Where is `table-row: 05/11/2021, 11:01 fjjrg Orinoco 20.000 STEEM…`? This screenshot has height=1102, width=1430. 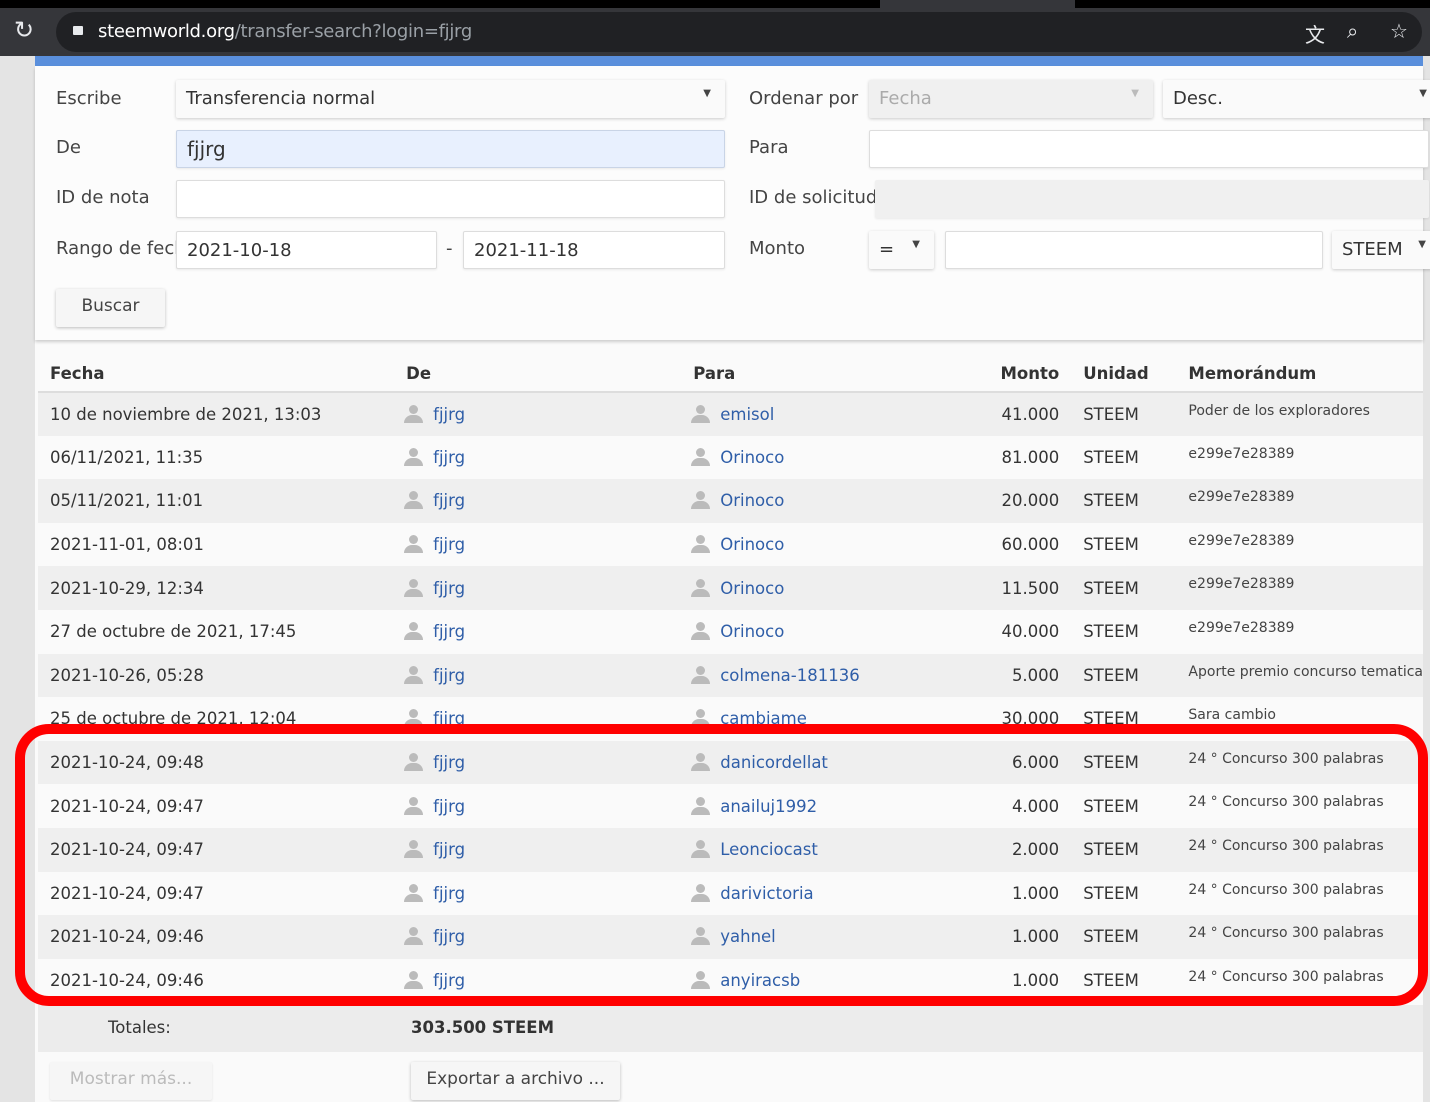
table-row: 05/11/2021, 11:01 fjjrg Orinoco 20.000 STEEM… is located at coordinates (730, 501).